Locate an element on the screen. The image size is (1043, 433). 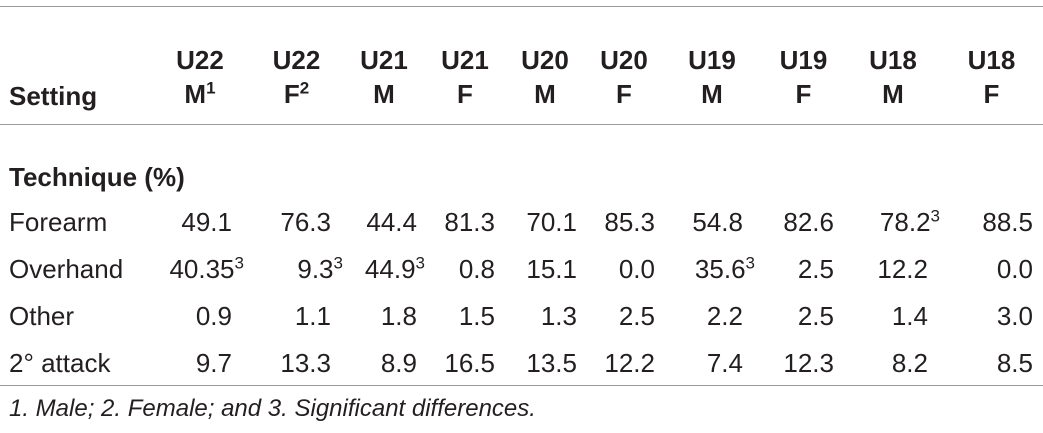
table-cell: 1.5 is located at coordinates (465, 315).